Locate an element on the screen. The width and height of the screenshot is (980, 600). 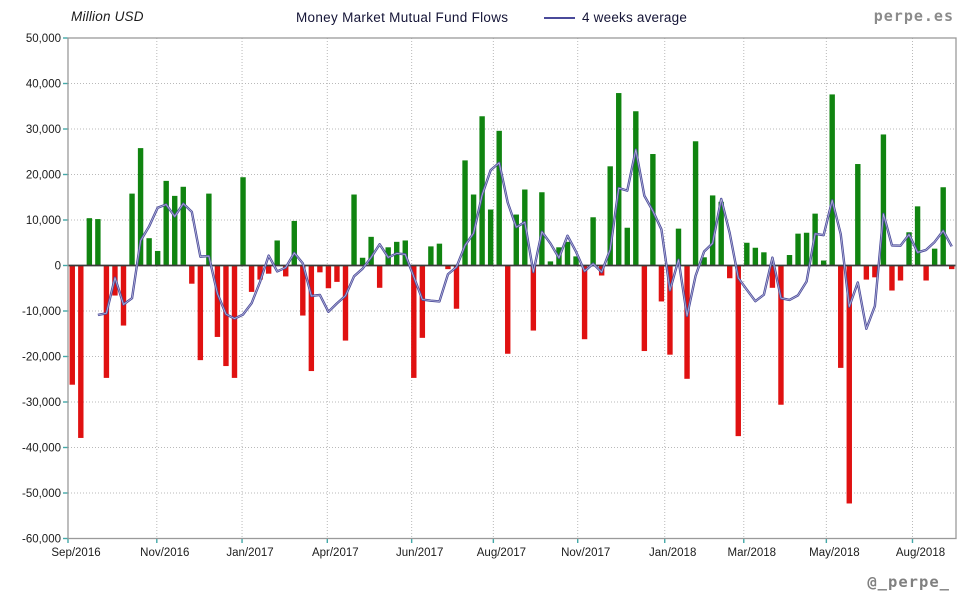
y-axis-label: 50,000 is located at coordinates (43, 39).